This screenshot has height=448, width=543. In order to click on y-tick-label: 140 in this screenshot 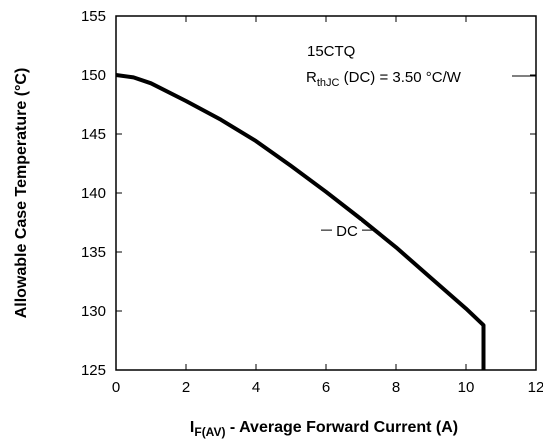, I will do `click(93, 193)`.